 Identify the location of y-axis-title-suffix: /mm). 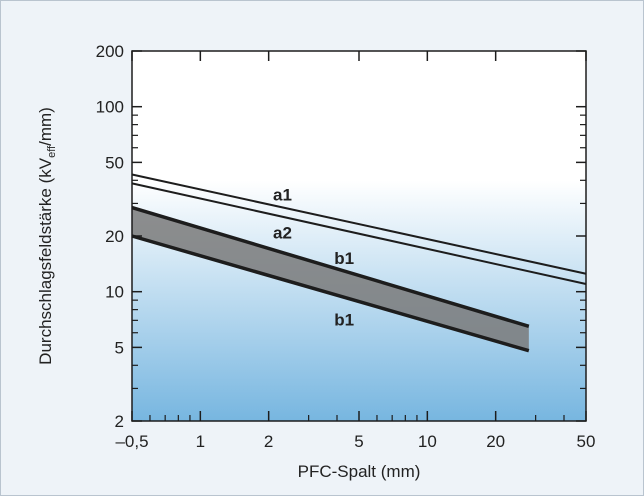
(45, 126).